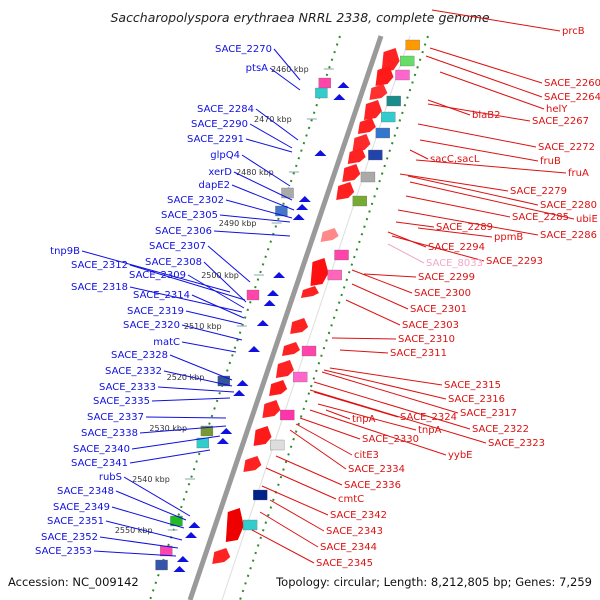  What do you see at coordinates (578, 173) in the screenshot?
I see `gene-label-right: fruA` at bounding box center [578, 173].